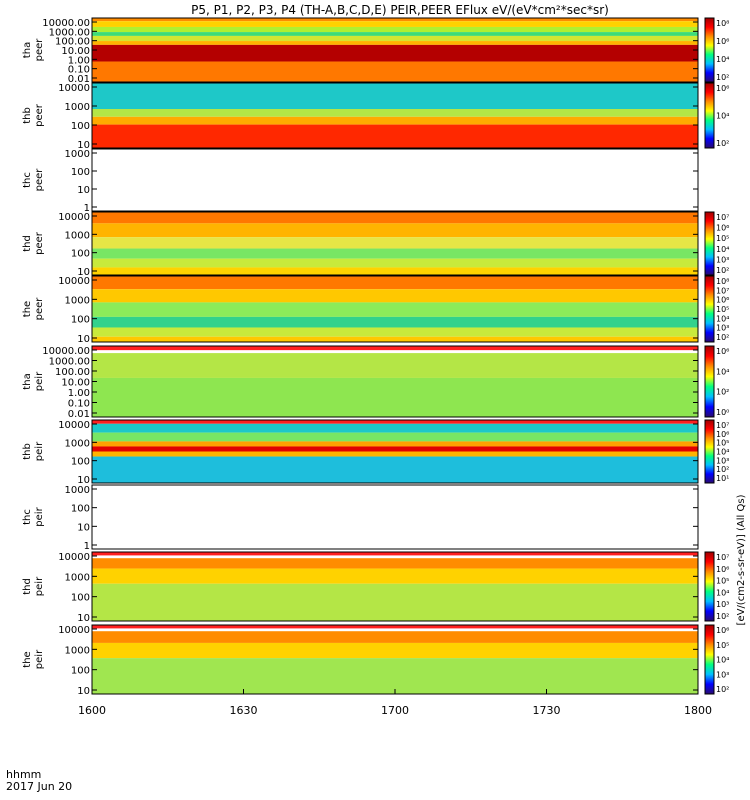  I want to click on y-tick-label: 1000.00, so click(69, 362).